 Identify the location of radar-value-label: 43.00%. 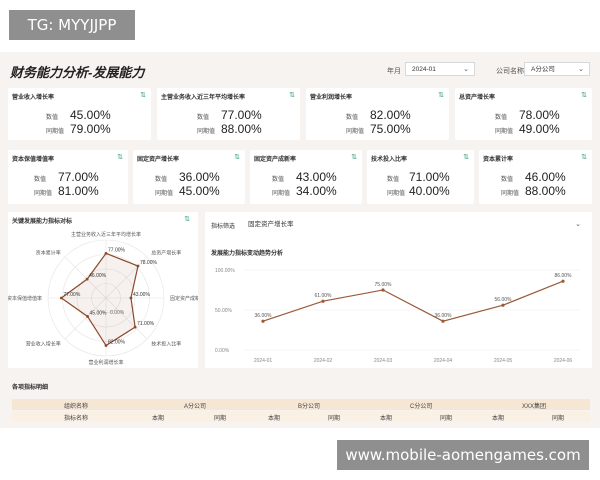
(142, 295).